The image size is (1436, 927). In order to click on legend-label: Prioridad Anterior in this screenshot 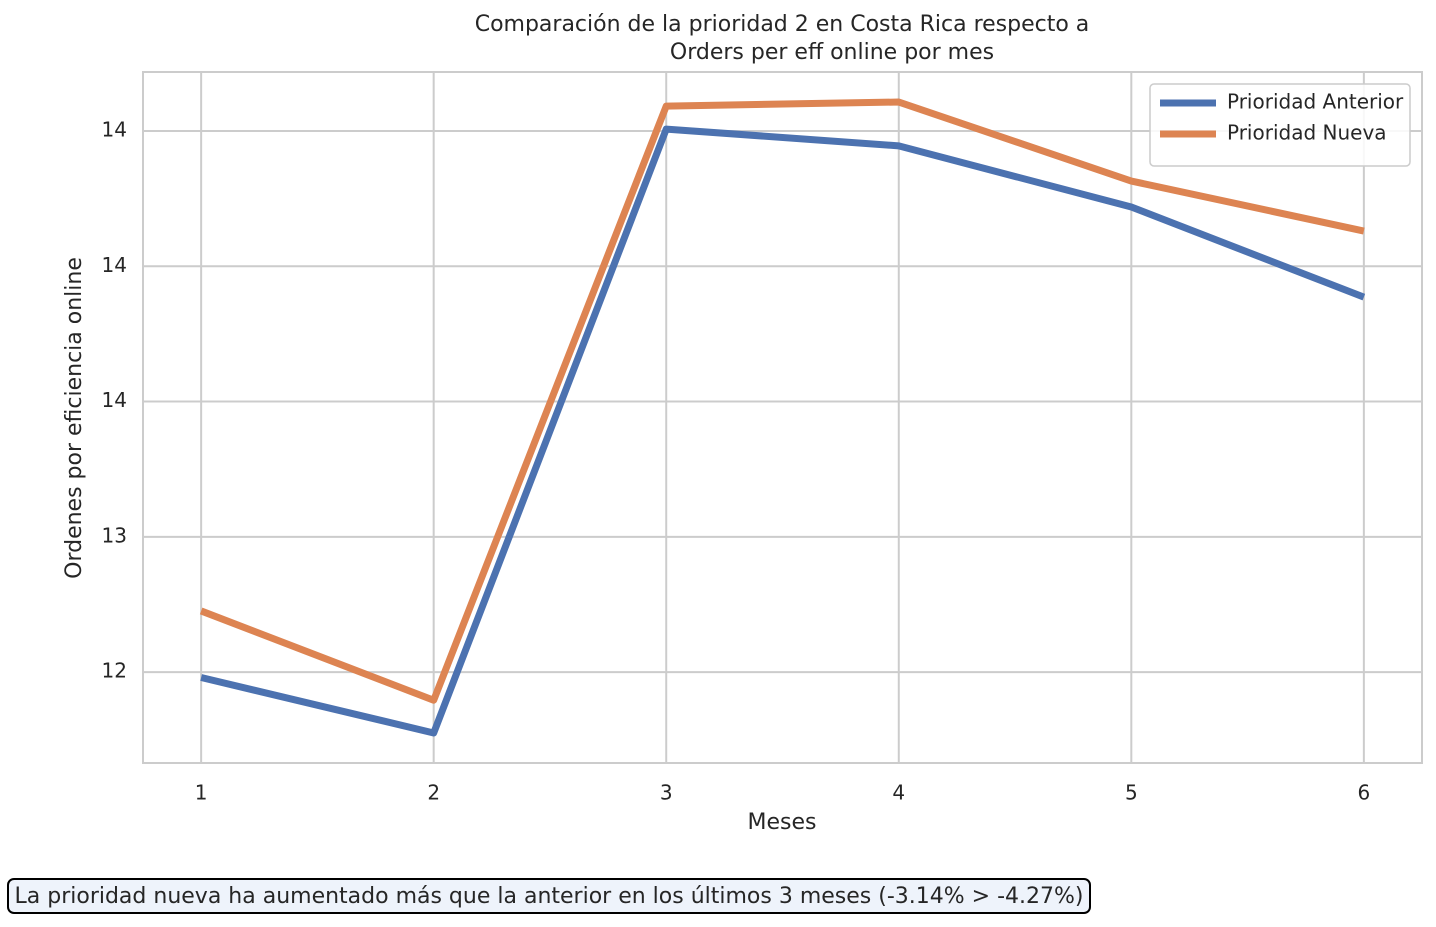, I will do `click(1315, 102)`.